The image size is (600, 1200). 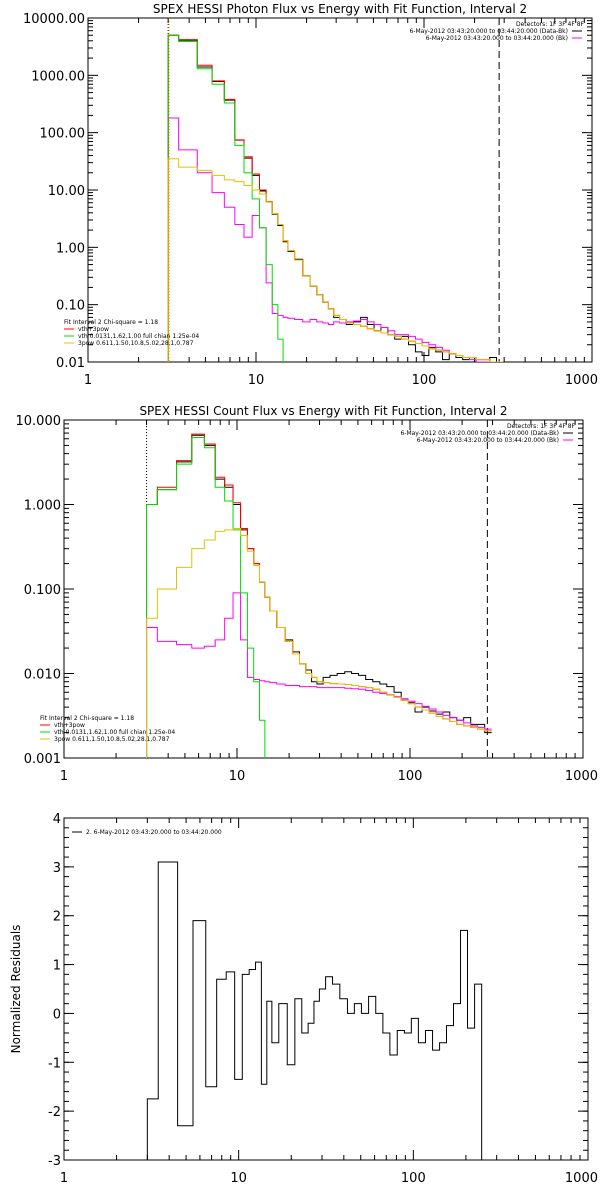 I want to click on y-tick-label: 10.000, so click(x=39, y=421).